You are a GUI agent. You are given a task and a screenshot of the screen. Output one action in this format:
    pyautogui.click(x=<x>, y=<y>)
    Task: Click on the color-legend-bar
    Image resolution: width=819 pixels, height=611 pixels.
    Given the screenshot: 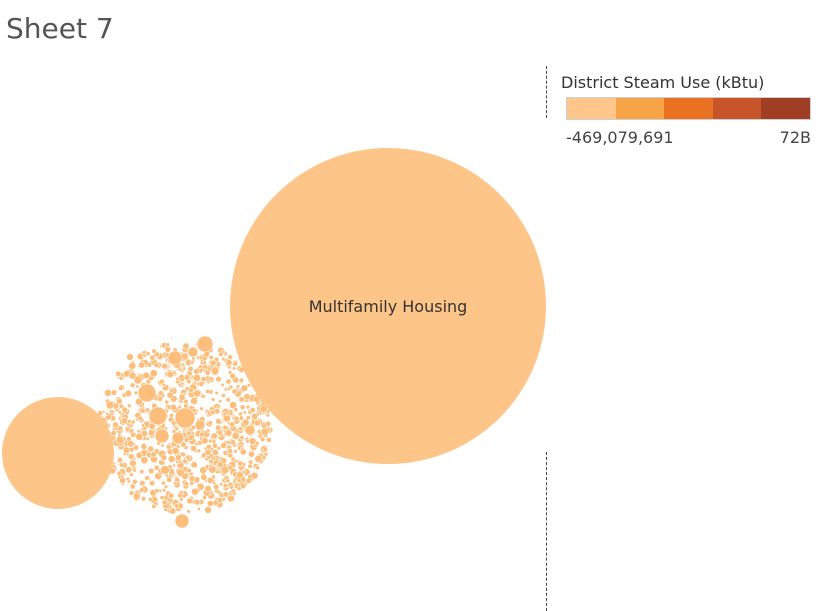 What is the action you would take?
    pyautogui.click(x=688, y=108)
    